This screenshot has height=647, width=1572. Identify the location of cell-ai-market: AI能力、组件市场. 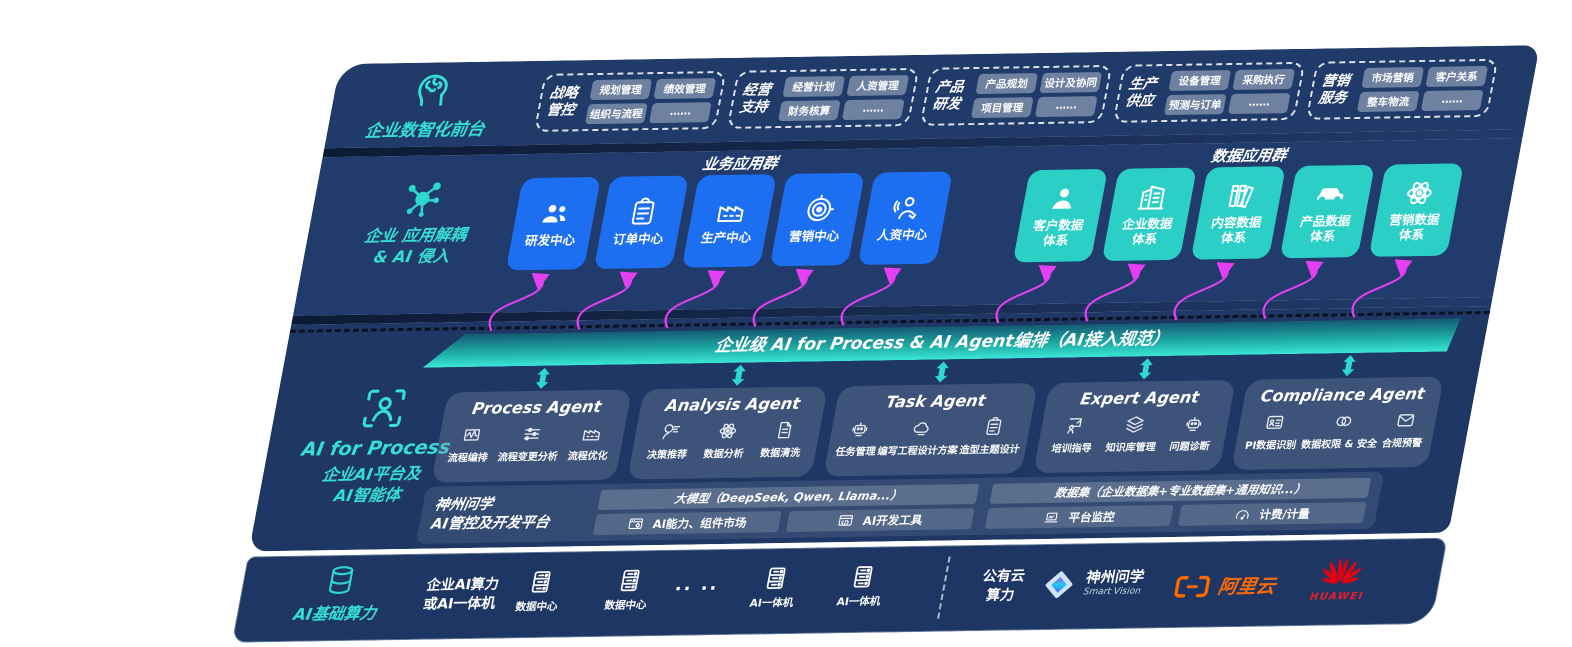
(687, 523).